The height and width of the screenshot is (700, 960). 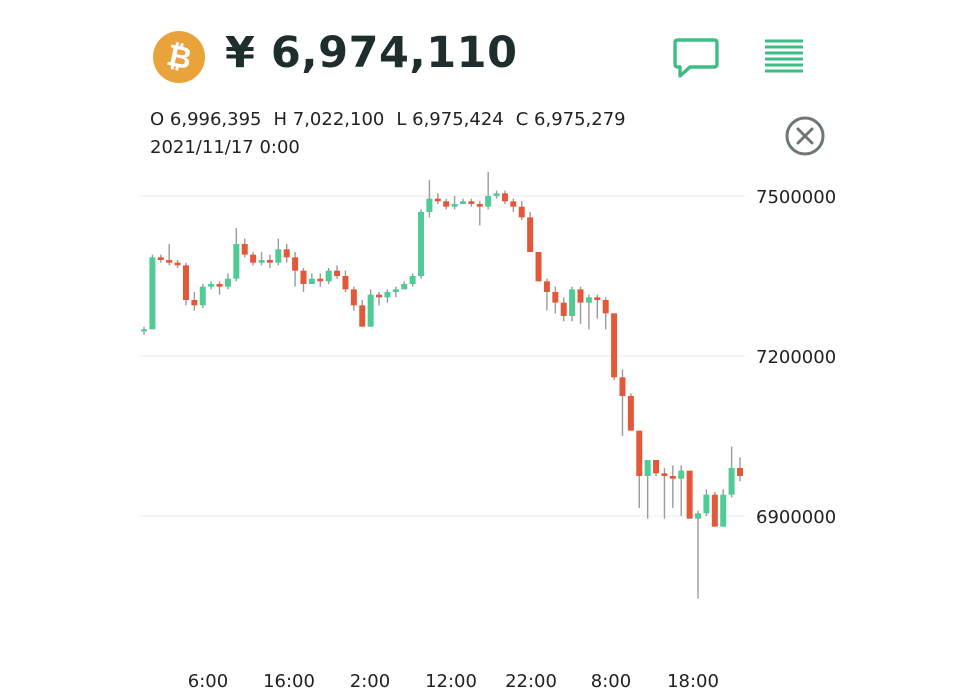 What do you see at coordinates (796, 197) in the screenshot?
I see `y-tick-label: 7500000` at bounding box center [796, 197].